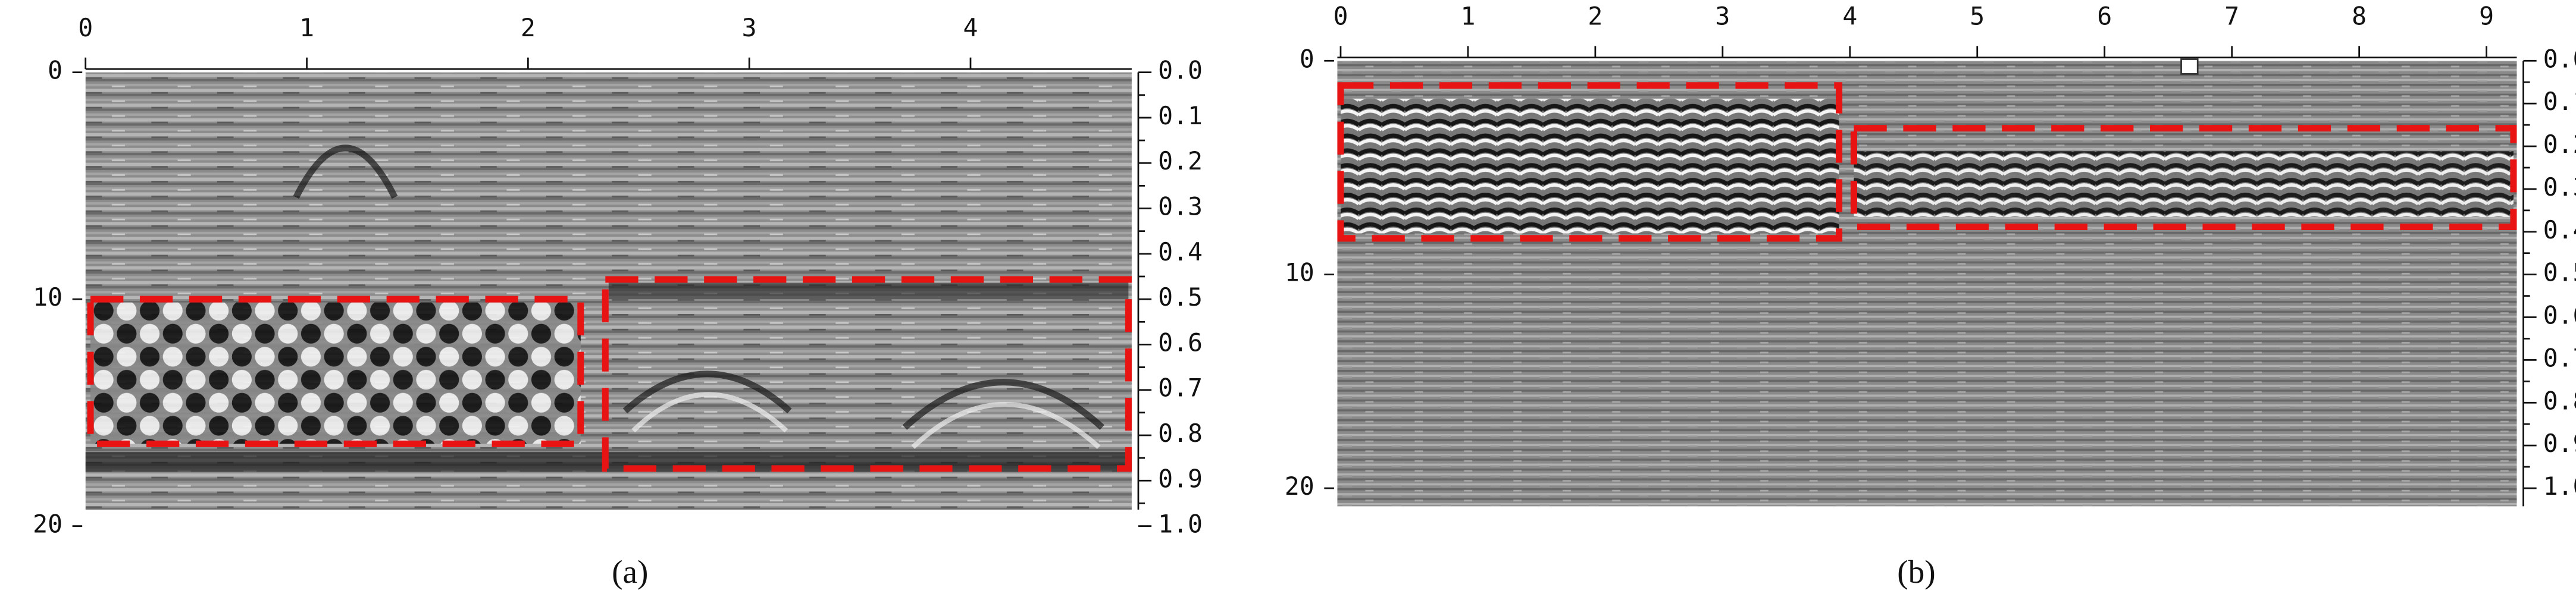 Image resolution: width=2576 pixels, height=600 pixels. I want to click on x-tick-label: 7, so click(2231, 16).